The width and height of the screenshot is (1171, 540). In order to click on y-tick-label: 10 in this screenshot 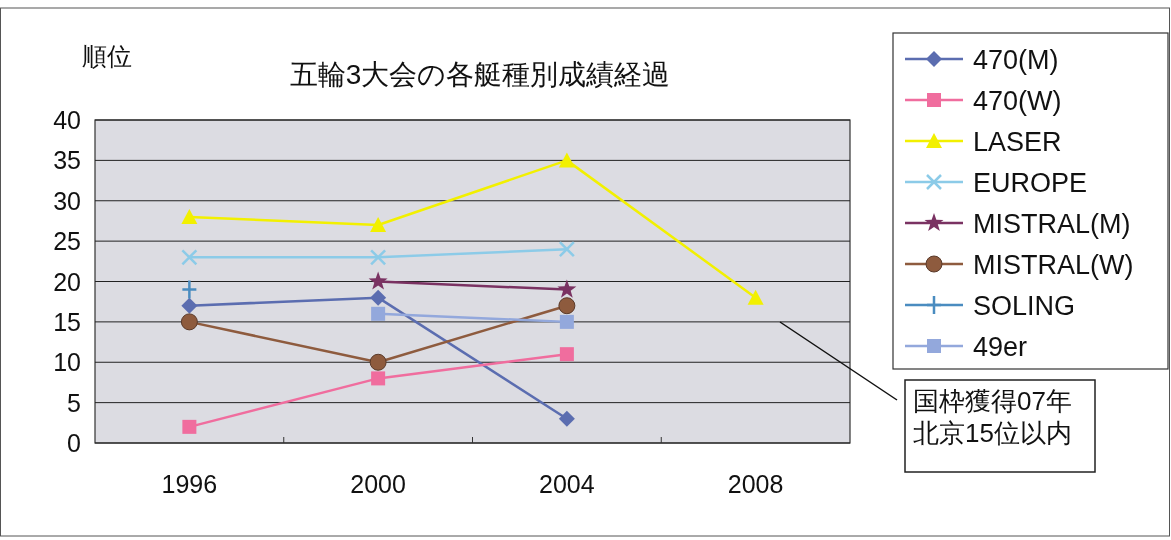, I will do `click(67, 362)`.